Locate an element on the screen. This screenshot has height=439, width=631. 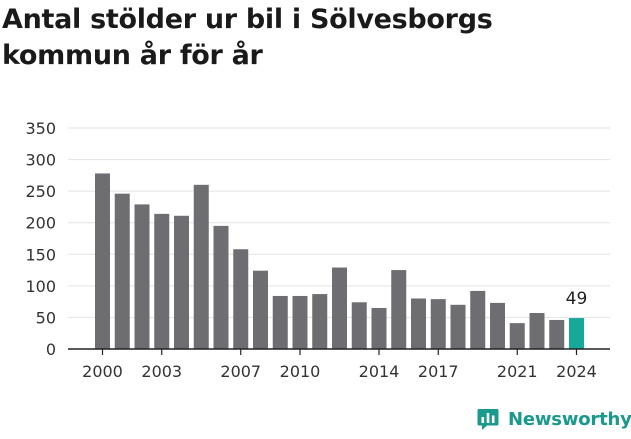
x-ticks is located at coordinates (339, 352).